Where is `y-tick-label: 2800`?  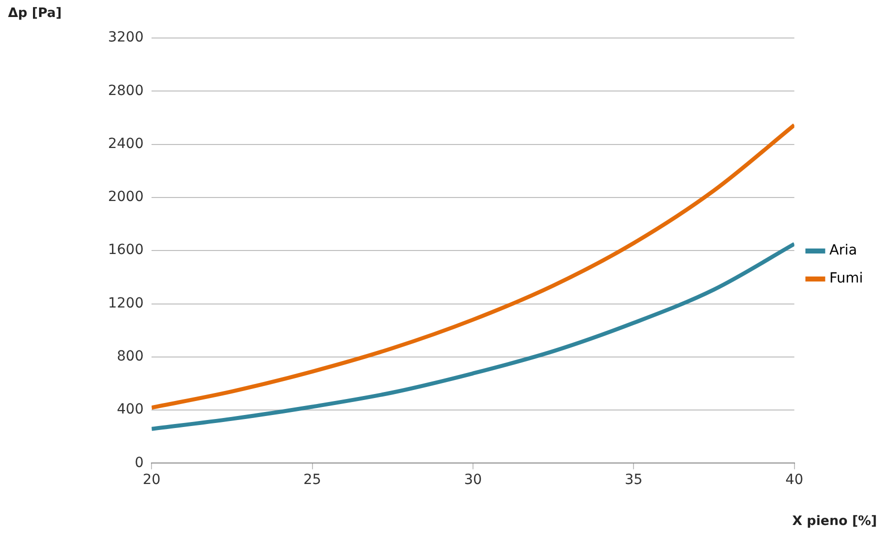 y-tick-label: 2800 is located at coordinates (126, 90).